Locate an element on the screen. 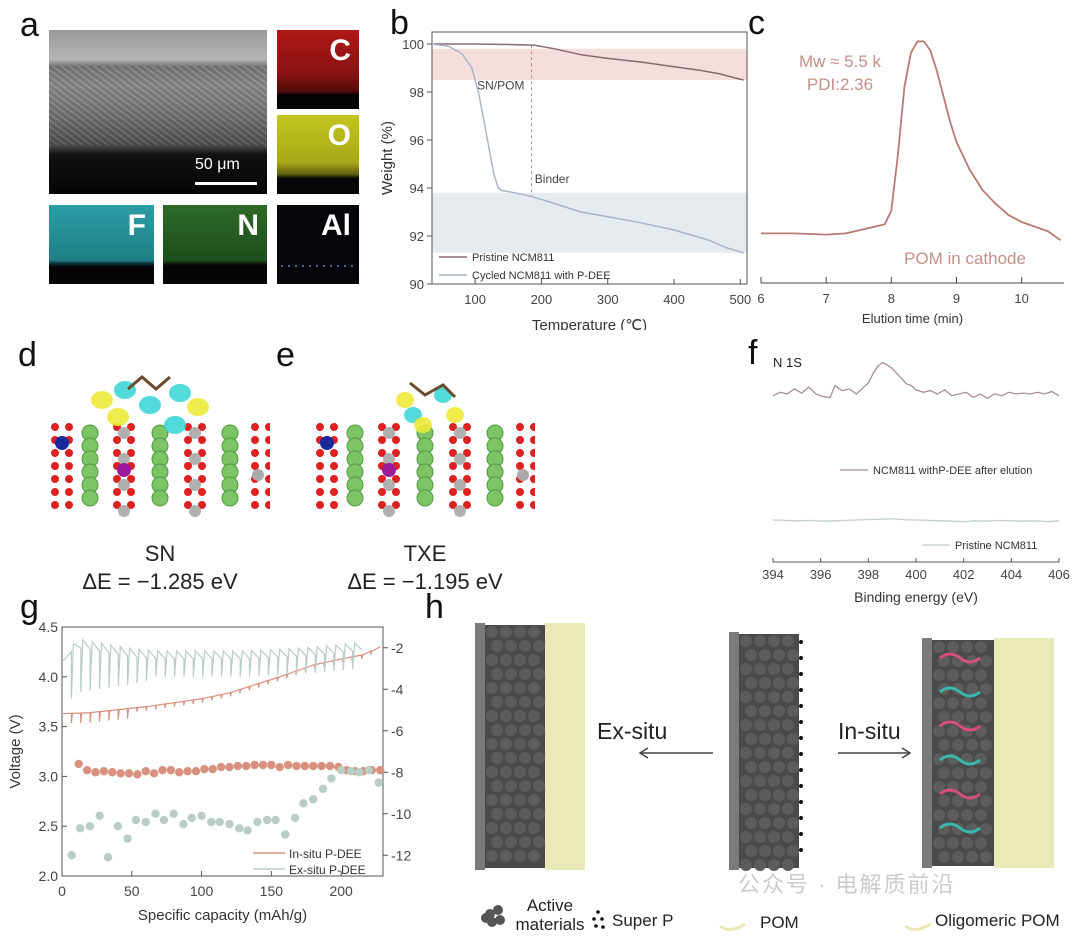 The height and width of the screenshot is (946, 1080). legend-active-materials: Active materials is located at coordinates (550, 915).